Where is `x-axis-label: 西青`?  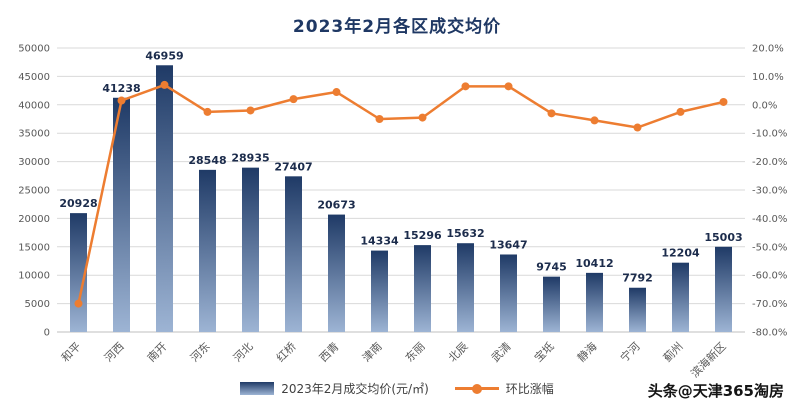
x-axis-label: 西青 is located at coordinates (329, 352).